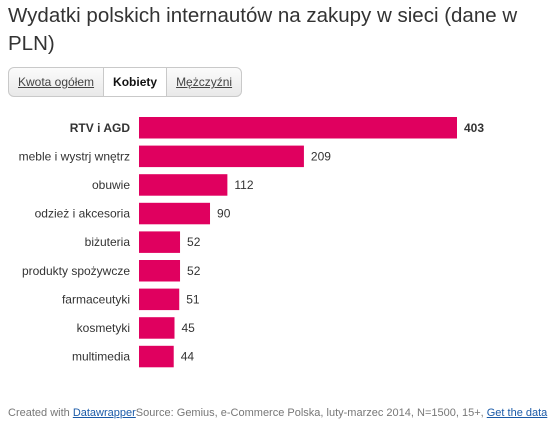 The width and height of the screenshot is (560, 435). Describe the element at coordinates (298, 128) in the screenshot. I see `bar-rtv-i-agd` at that location.